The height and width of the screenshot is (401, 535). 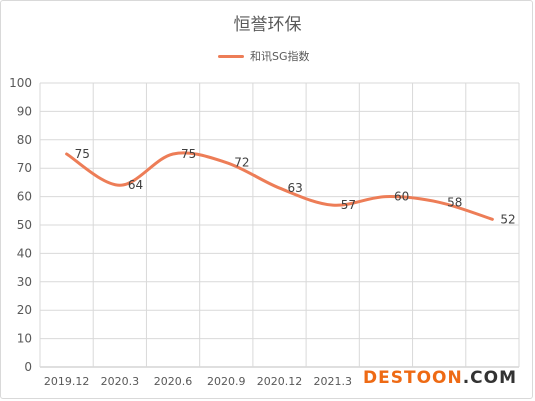 What do you see at coordinates (135, 185) in the screenshot?
I see `data-label: 64` at bounding box center [135, 185].